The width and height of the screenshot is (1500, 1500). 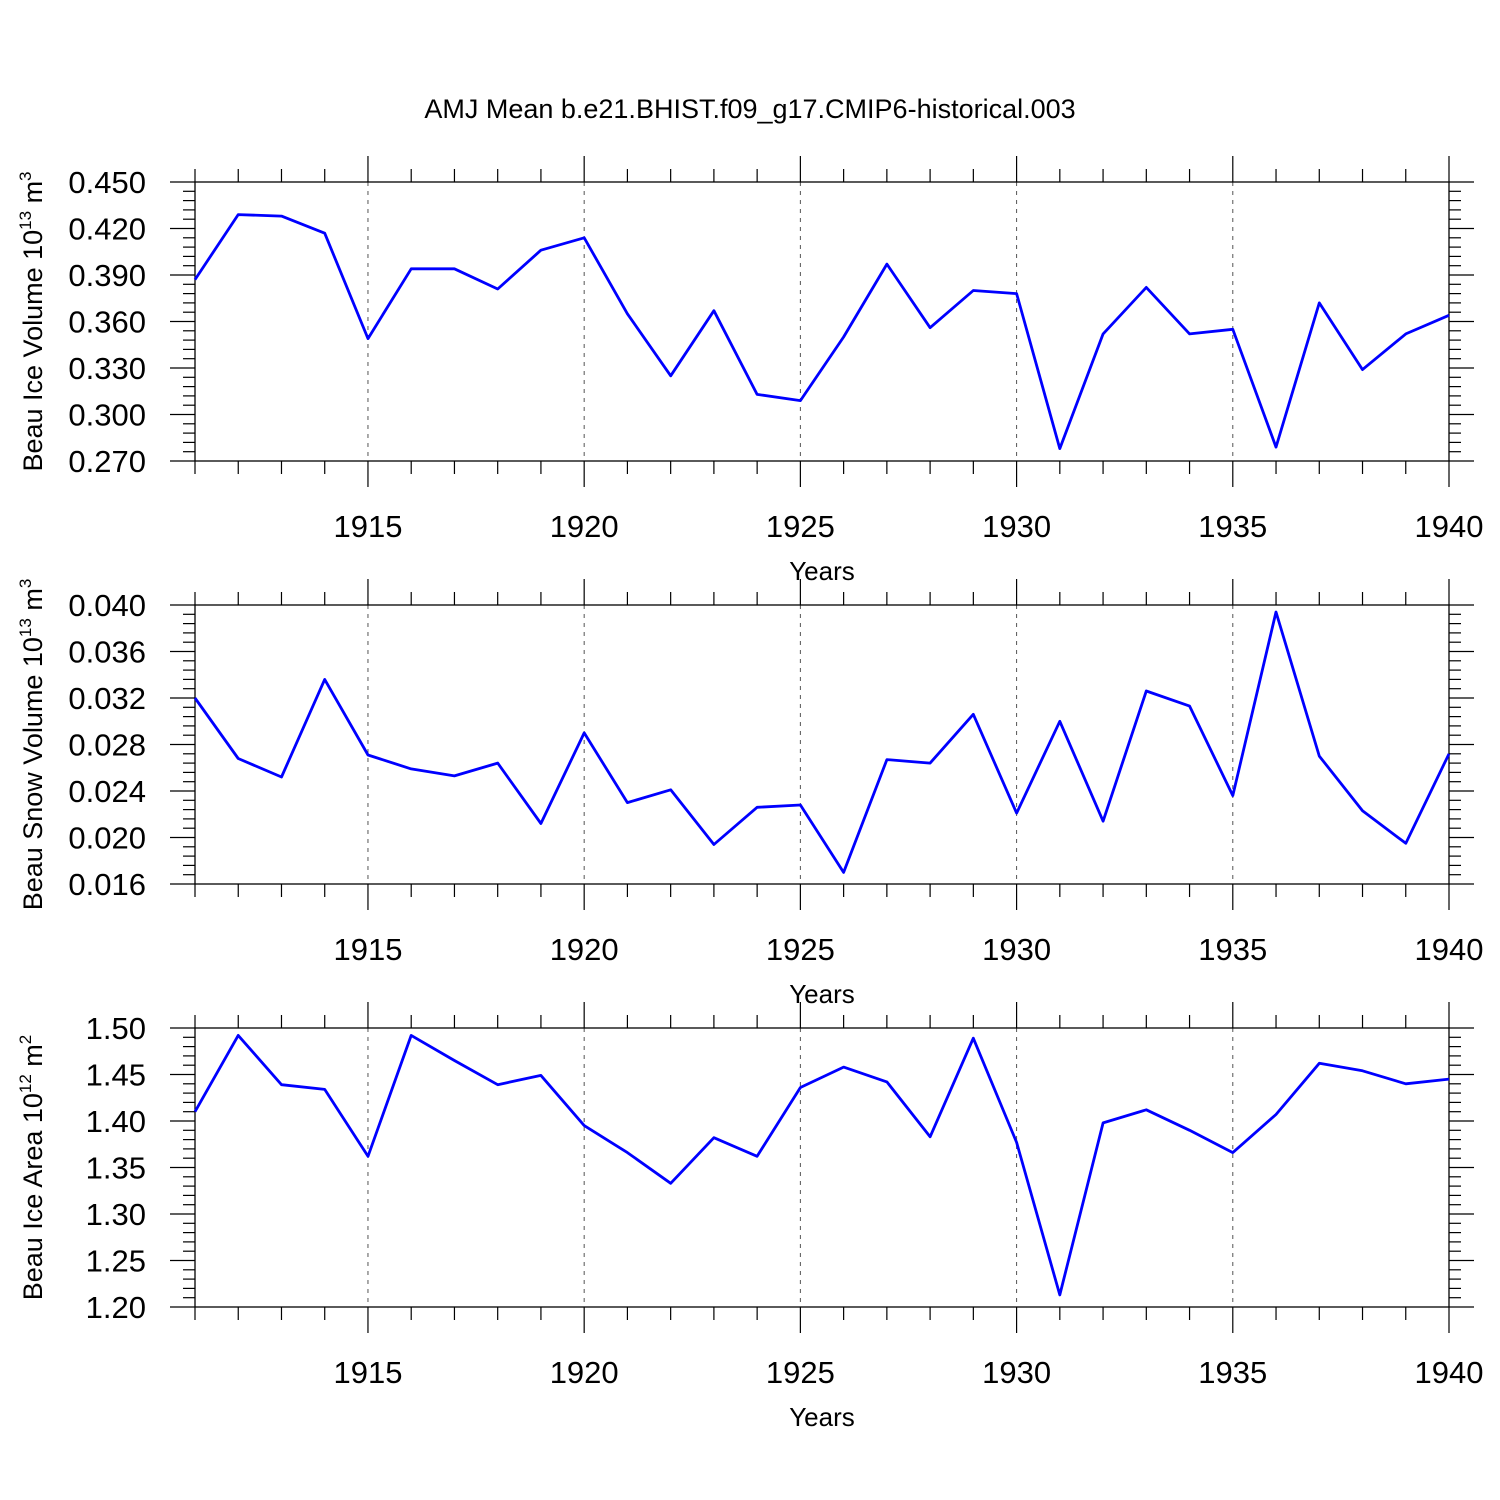 I want to click on y-axis-label-unit-exponent: 2, so click(x=25, y=1039).